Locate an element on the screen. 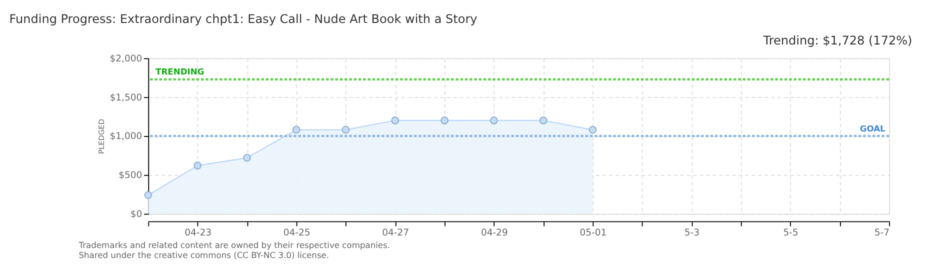 This screenshot has width=940, height=270. y-axis-title: PLEDGED is located at coordinates (101, 136).